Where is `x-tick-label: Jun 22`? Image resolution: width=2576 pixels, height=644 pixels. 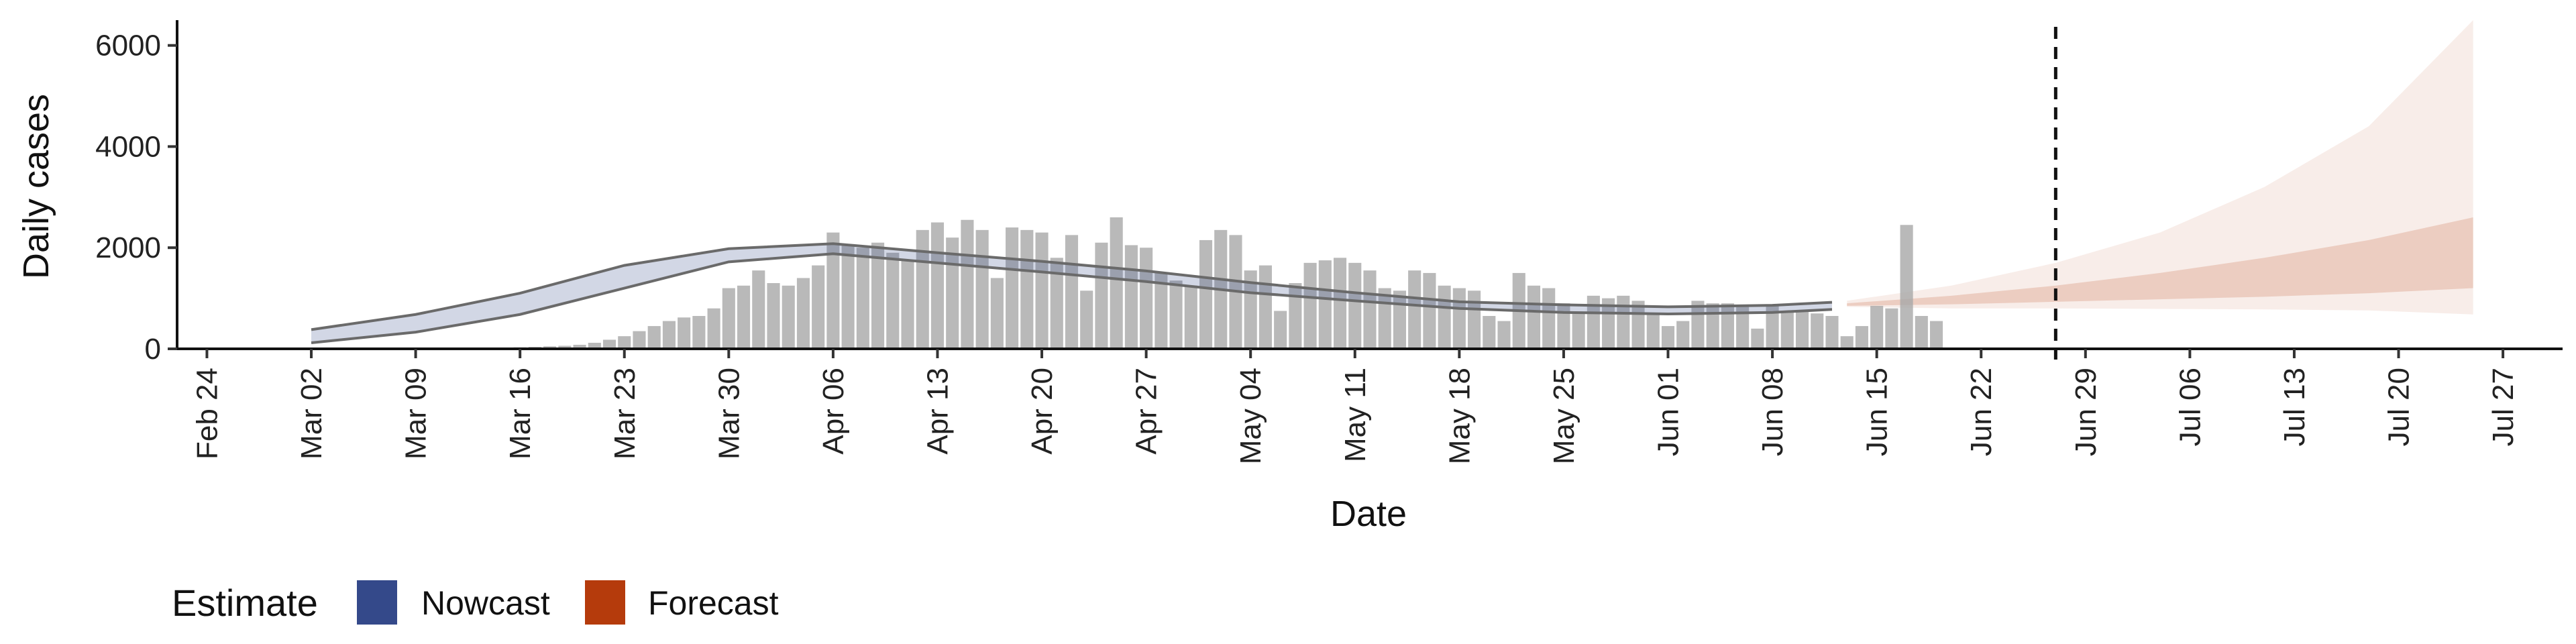 x-tick-label: Jun 22 is located at coordinates (1981, 412).